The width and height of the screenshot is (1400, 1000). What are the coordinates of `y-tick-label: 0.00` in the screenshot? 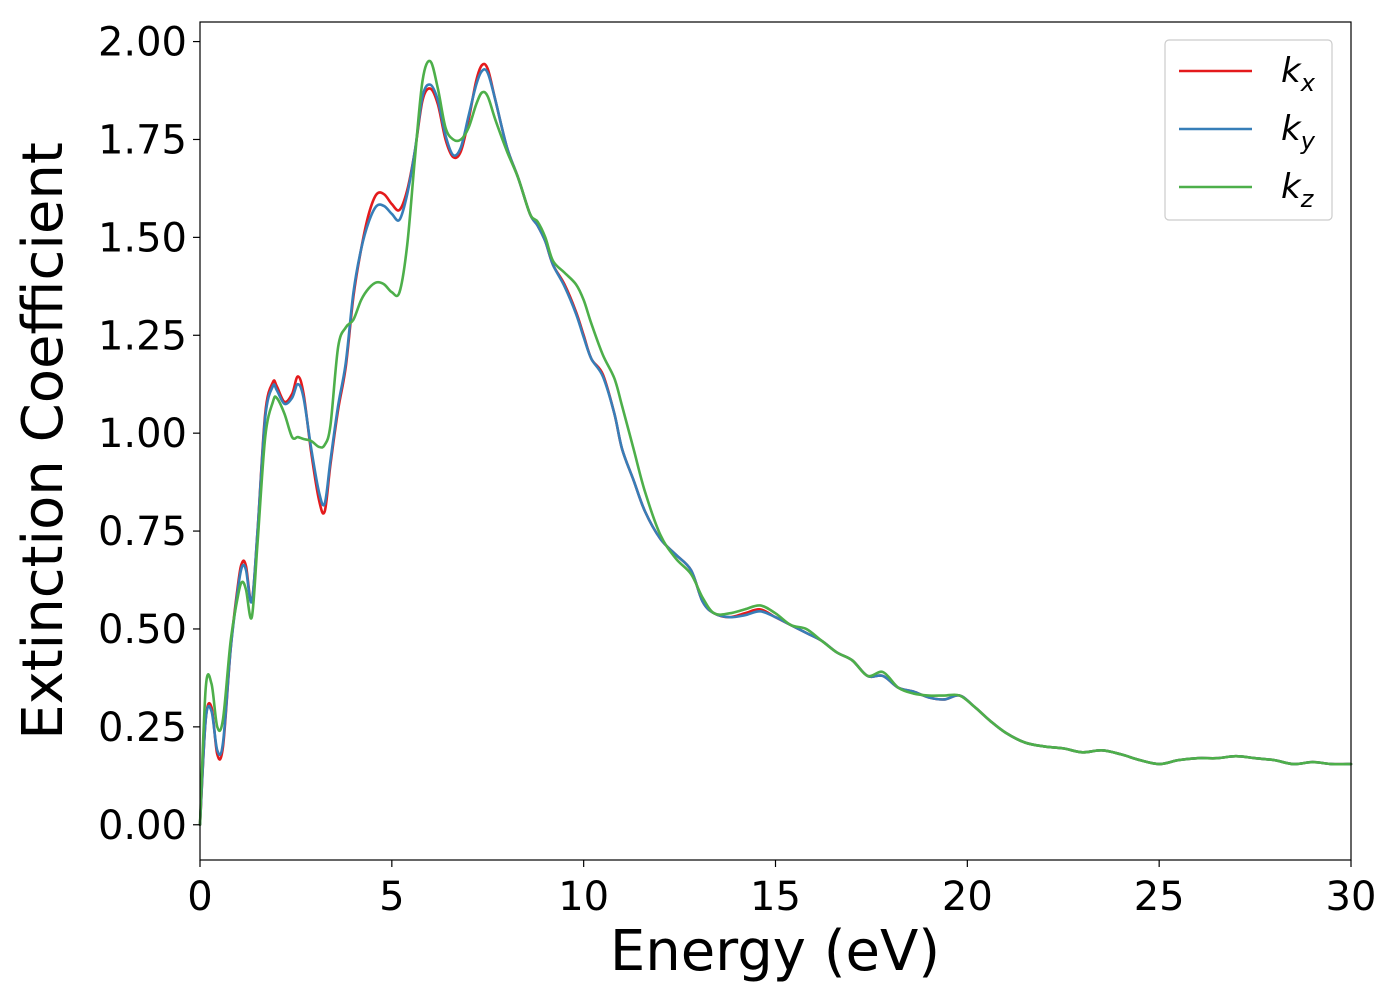 It's located at (142, 826).